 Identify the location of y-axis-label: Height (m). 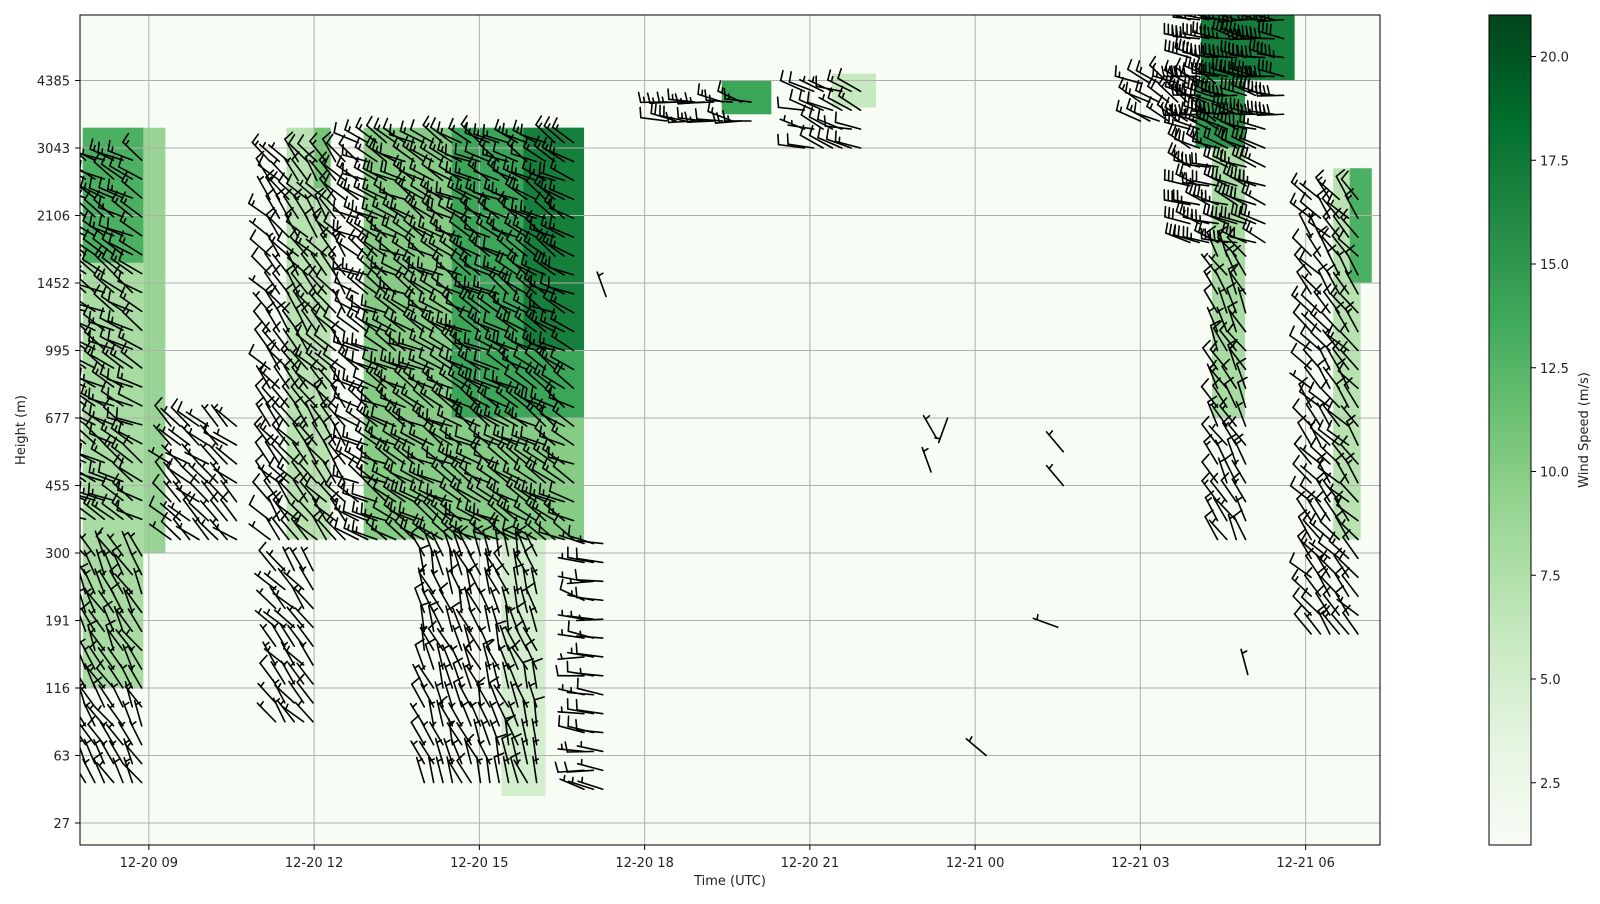
(21, 430).